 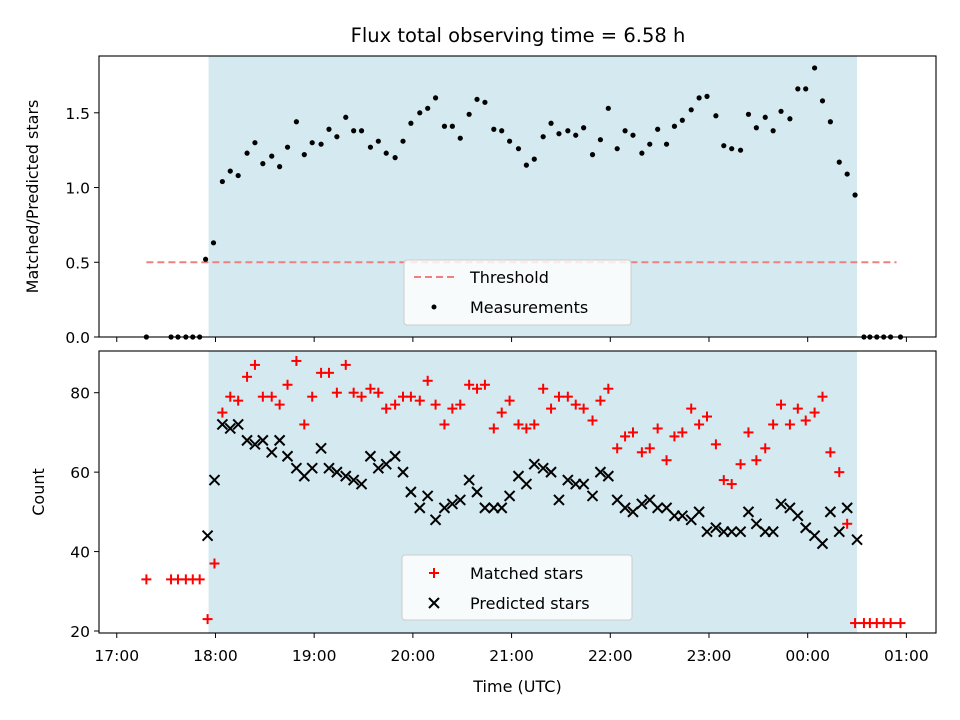 What do you see at coordinates (529, 307) in the screenshot?
I see `measurements-legend-label: Measurements` at bounding box center [529, 307].